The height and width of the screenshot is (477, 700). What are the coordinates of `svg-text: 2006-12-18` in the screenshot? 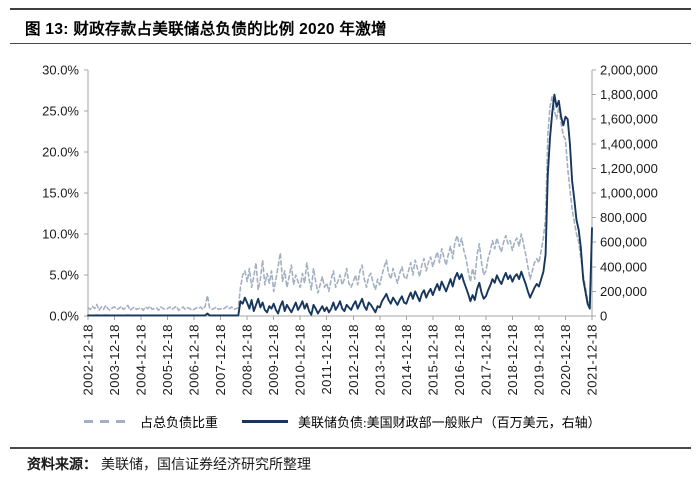 It's located at (194, 360).